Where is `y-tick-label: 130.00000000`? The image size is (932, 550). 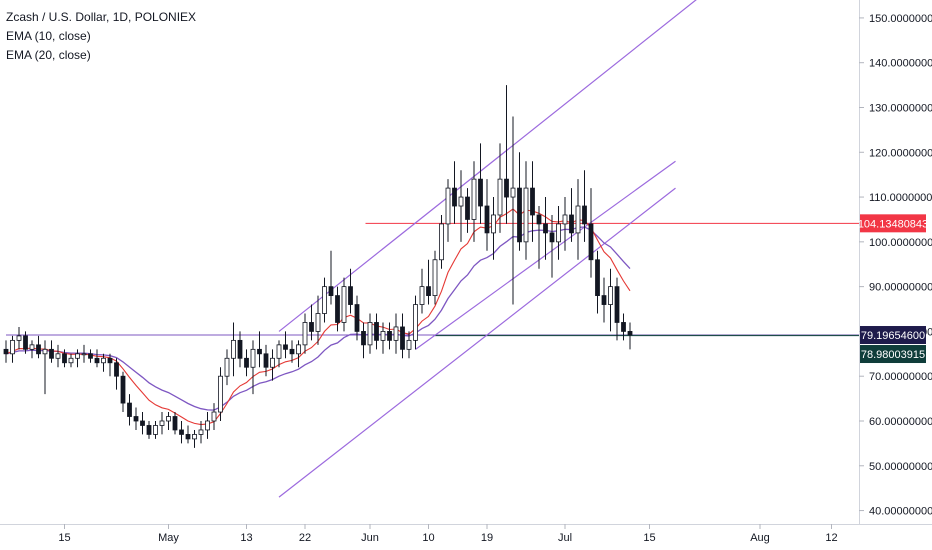
y-tick-label: 130.00000000 is located at coordinates (900, 108).